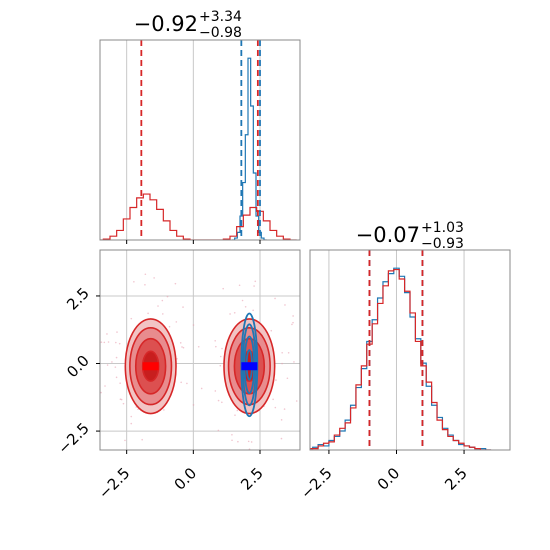 The image size is (550, 550). I want to click on panel-title-upper: +3.34, so click(220, 17).